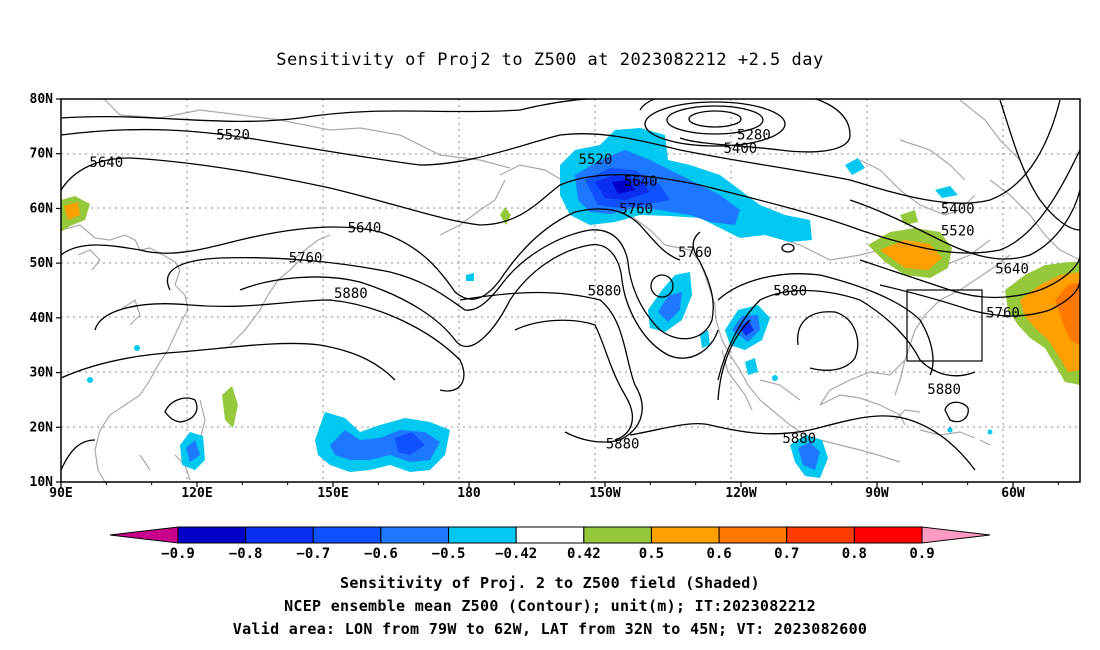  What do you see at coordinates (956, 535) in the screenshot?
I see `colorbar-arrow-high` at bounding box center [956, 535].